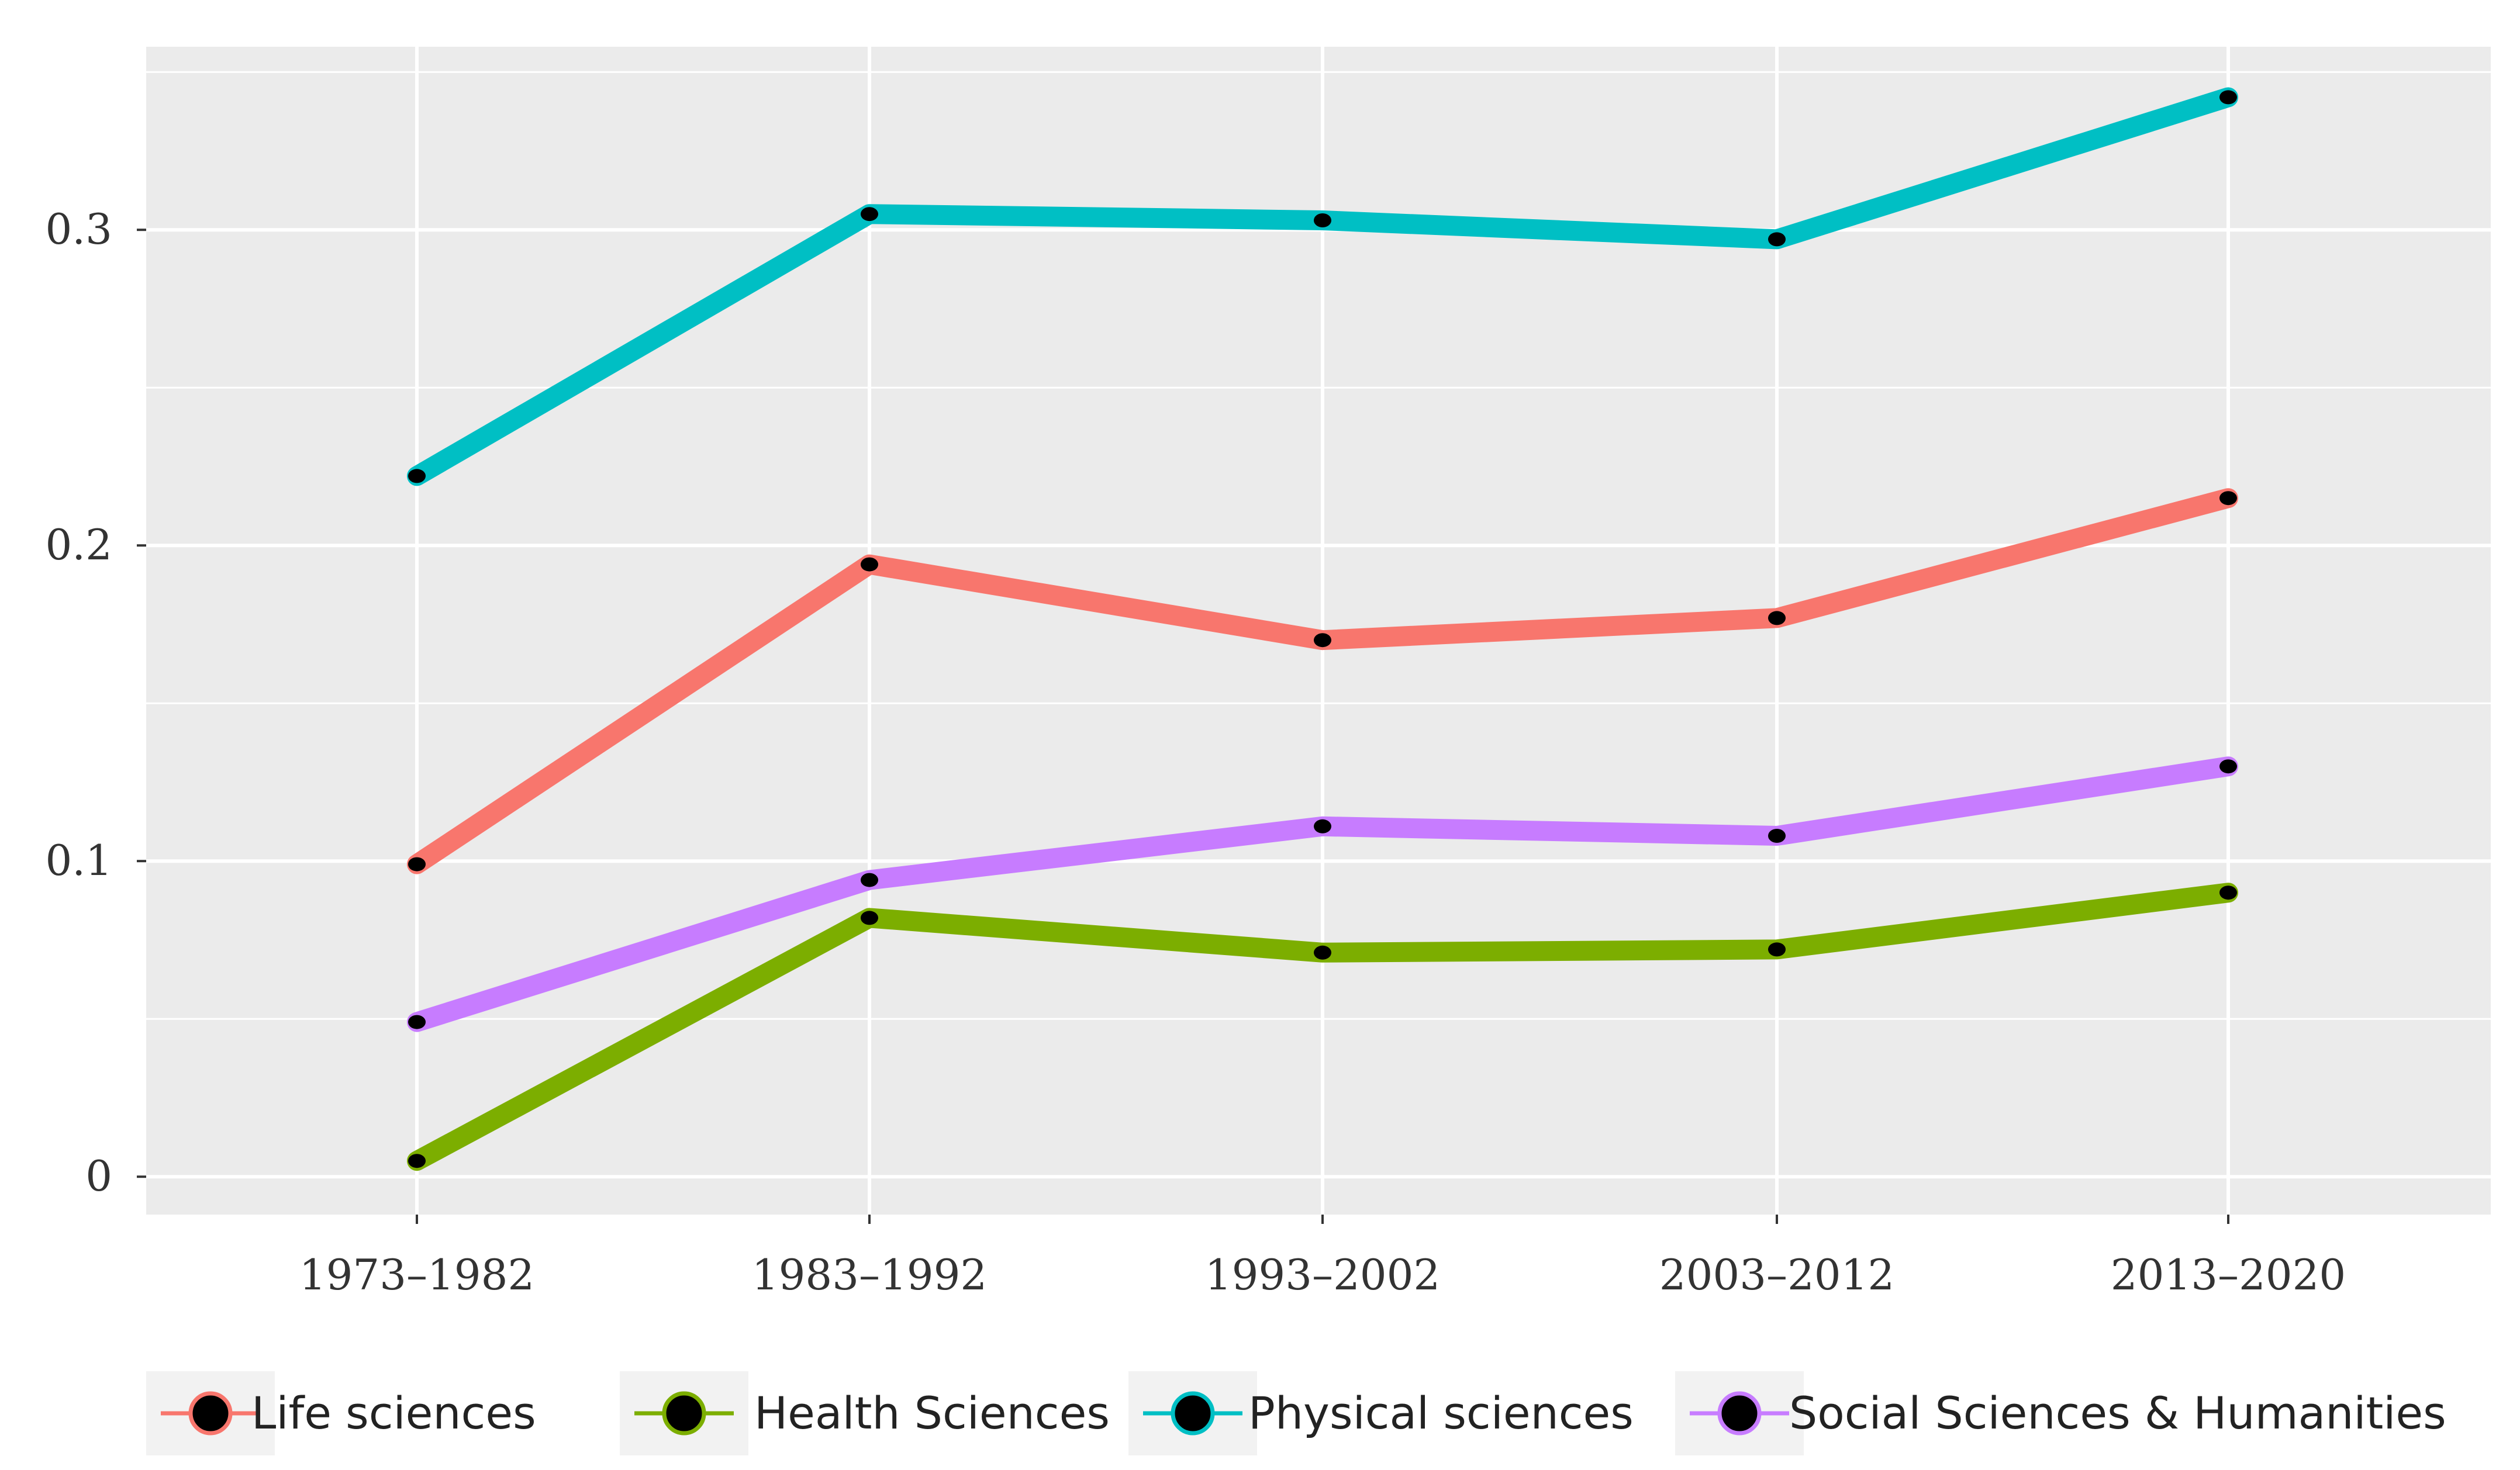 Image resolution: width=2520 pixels, height=1470 pixels. What do you see at coordinates (393, 1413) in the screenshot?
I see `legend-label: Life sciences` at bounding box center [393, 1413].